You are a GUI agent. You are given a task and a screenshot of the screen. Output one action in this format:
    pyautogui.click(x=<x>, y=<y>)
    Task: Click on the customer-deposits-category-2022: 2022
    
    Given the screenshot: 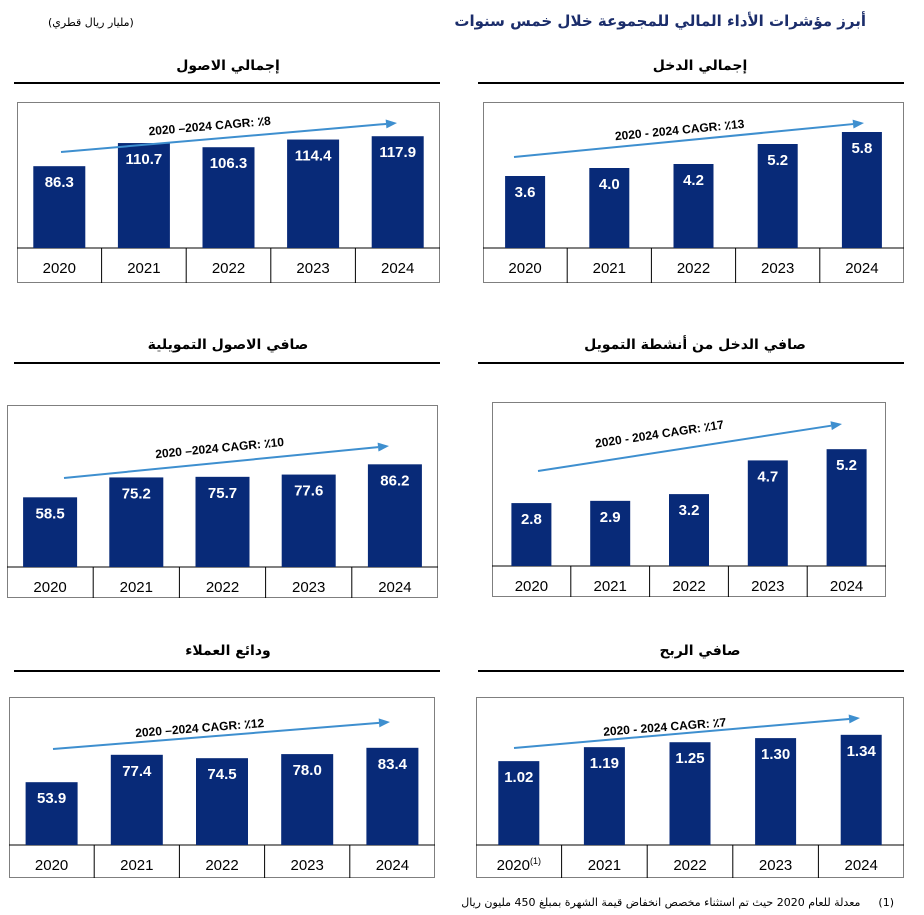 What is the action you would take?
    pyautogui.click(x=221, y=865)
    